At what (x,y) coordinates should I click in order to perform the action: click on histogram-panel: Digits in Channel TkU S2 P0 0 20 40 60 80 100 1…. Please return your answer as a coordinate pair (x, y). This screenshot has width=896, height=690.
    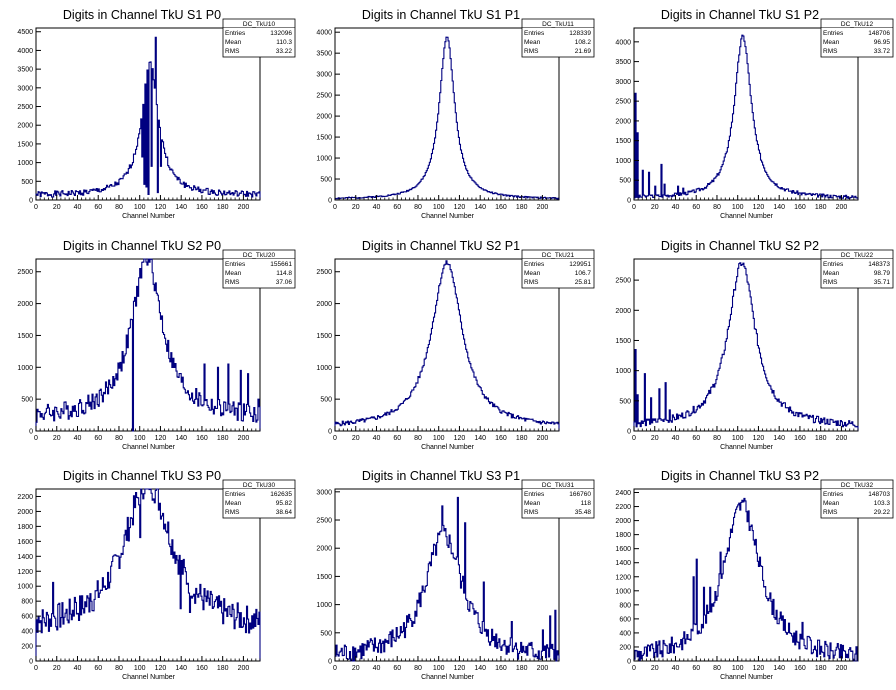
    Looking at the image, I should click on (156, 345).